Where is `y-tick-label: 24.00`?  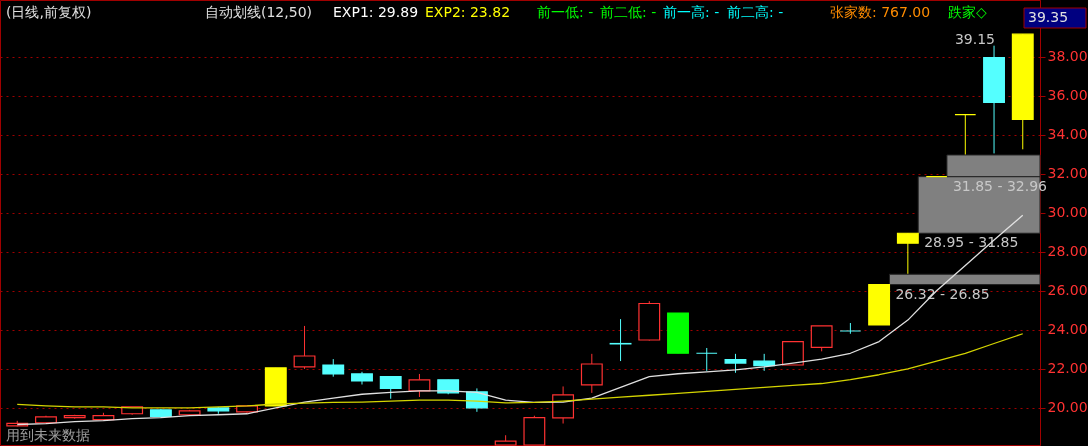
y-tick-label: 24.00 is located at coordinates (1067, 329).